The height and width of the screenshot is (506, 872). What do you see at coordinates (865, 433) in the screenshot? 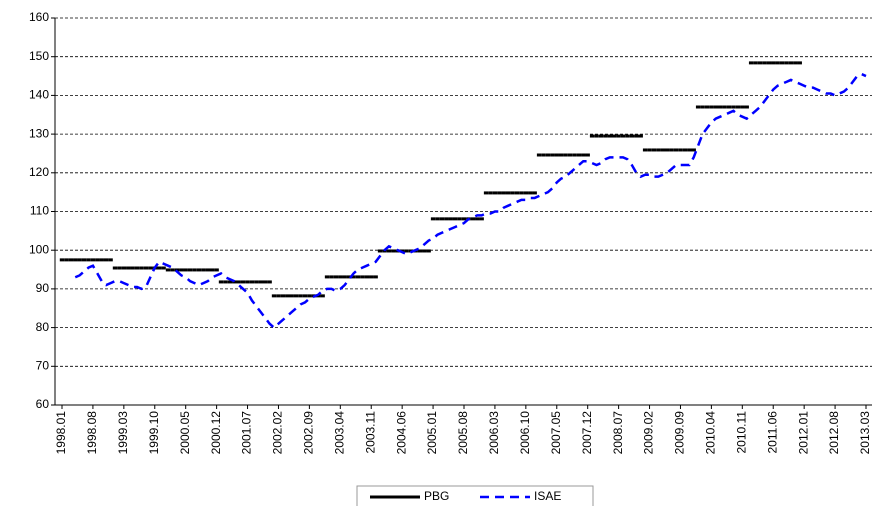
I see `x-tick-label: 2013.03` at bounding box center [865, 433].